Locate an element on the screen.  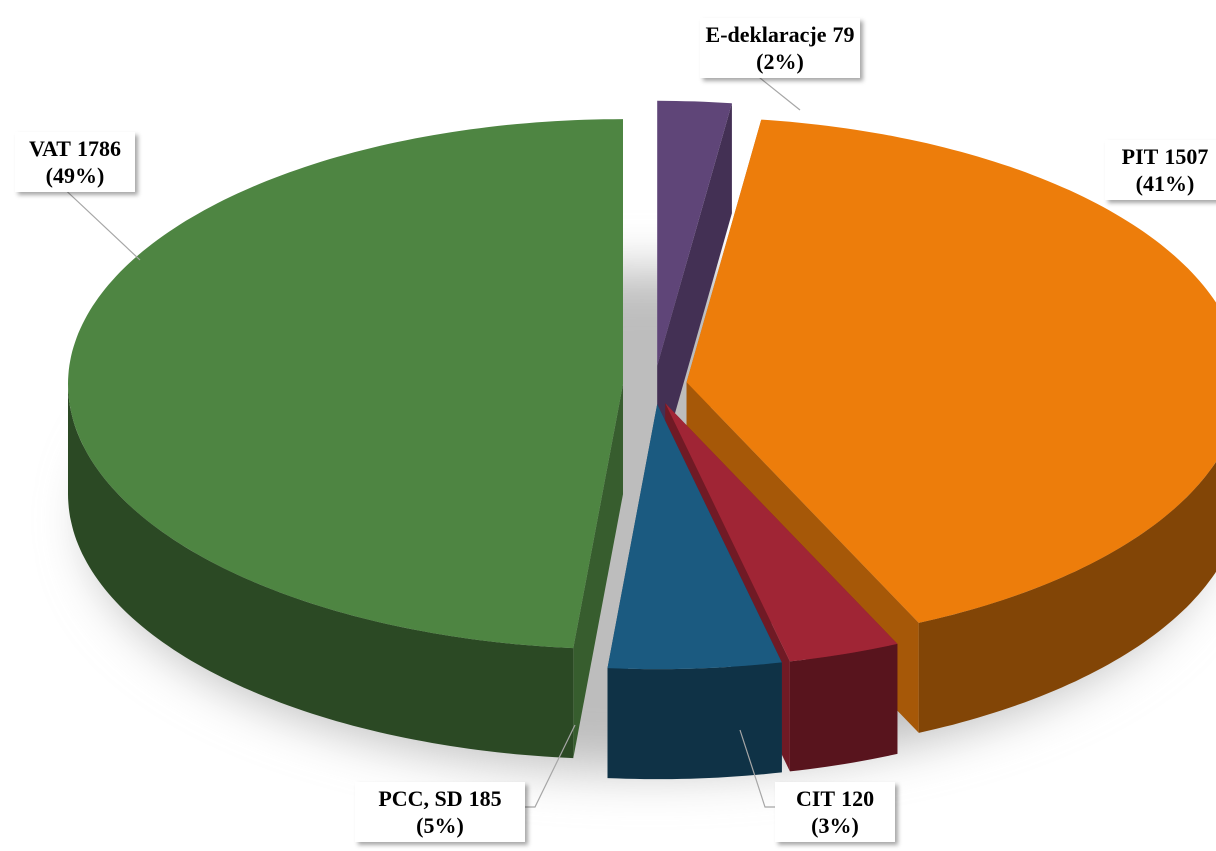
label-category: CIT is located at coordinates (815, 798).